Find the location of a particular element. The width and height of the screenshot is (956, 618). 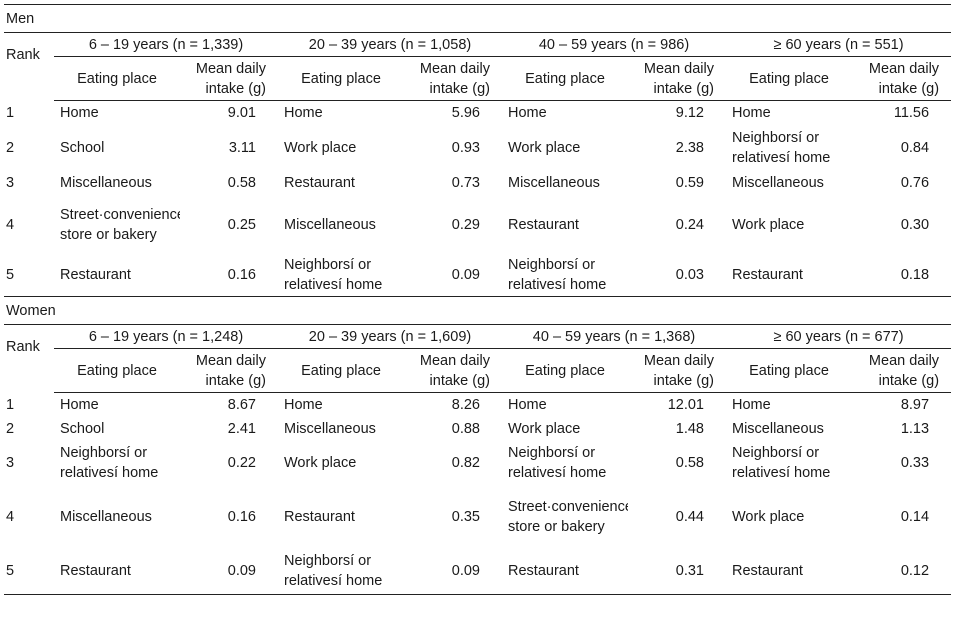

section-label-row: Women is located at coordinates (478, 310).